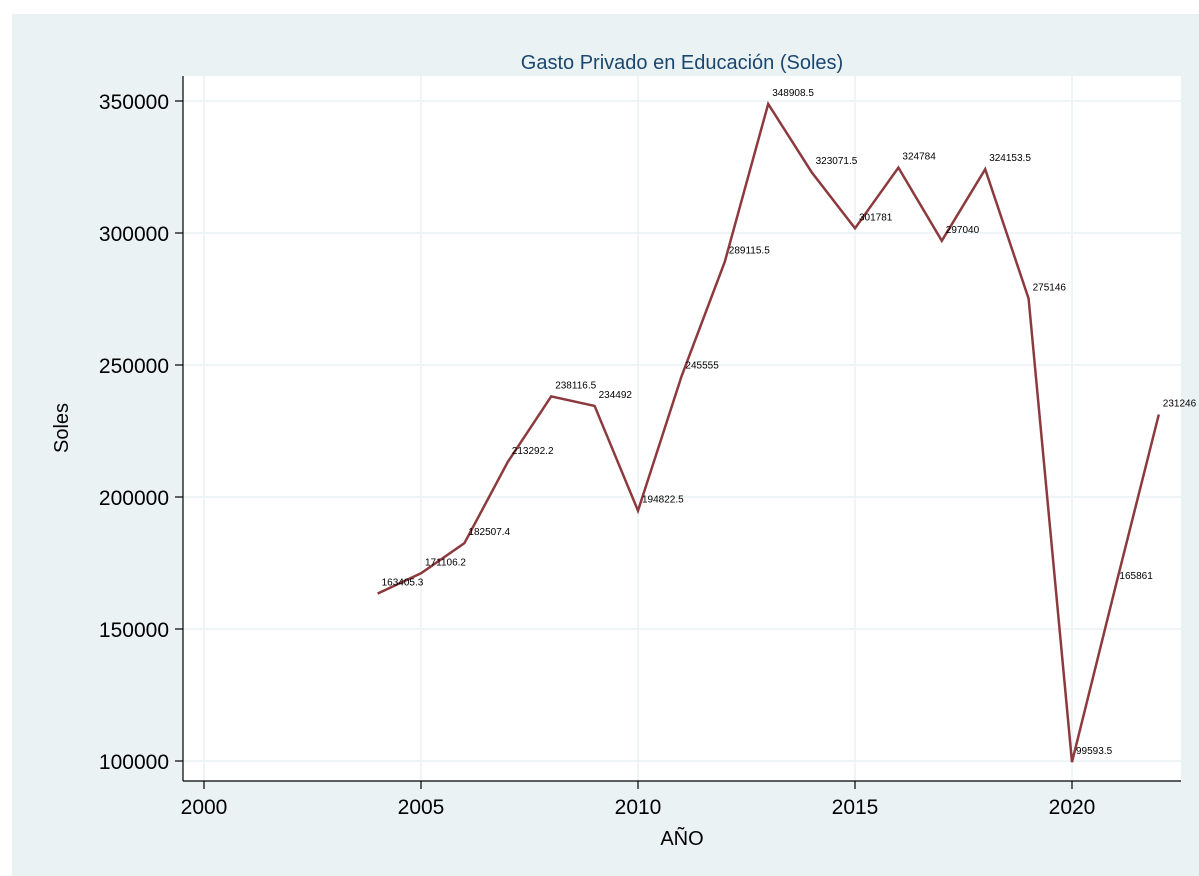  What do you see at coordinates (919, 157) in the screenshot?
I see `data-label: 324784` at bounding box center [919, 157].